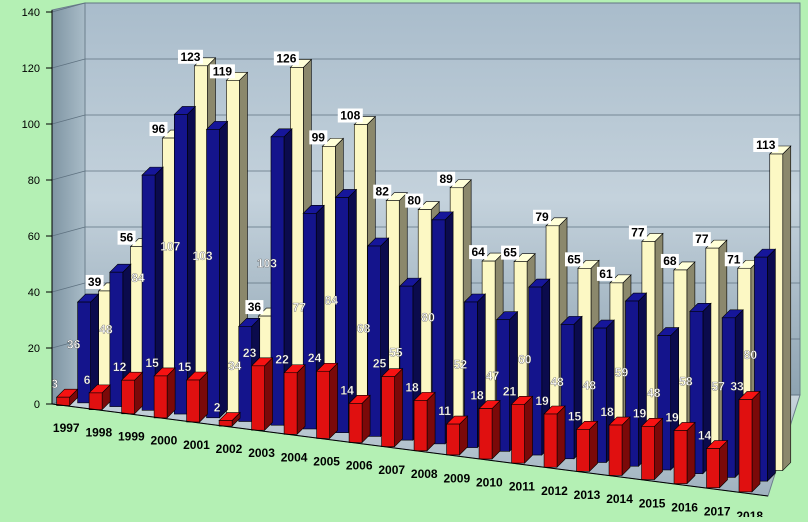  What do you see at coordinates (525, 360) in the screenshot?
I see `svg-text: 60` at bounding box center [525, 360].